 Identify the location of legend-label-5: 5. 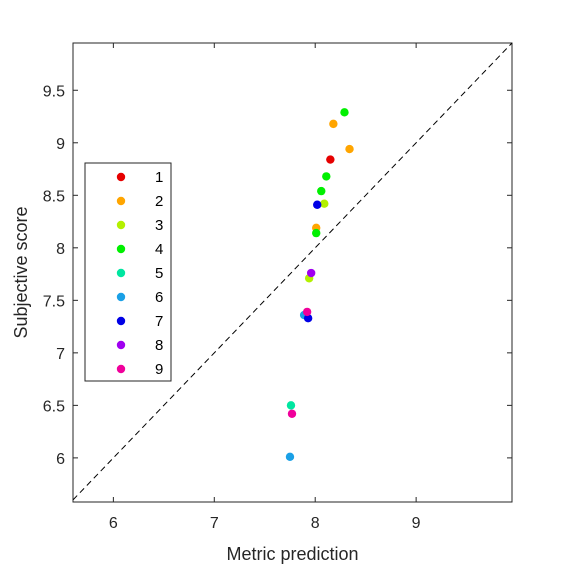
(159, 273).